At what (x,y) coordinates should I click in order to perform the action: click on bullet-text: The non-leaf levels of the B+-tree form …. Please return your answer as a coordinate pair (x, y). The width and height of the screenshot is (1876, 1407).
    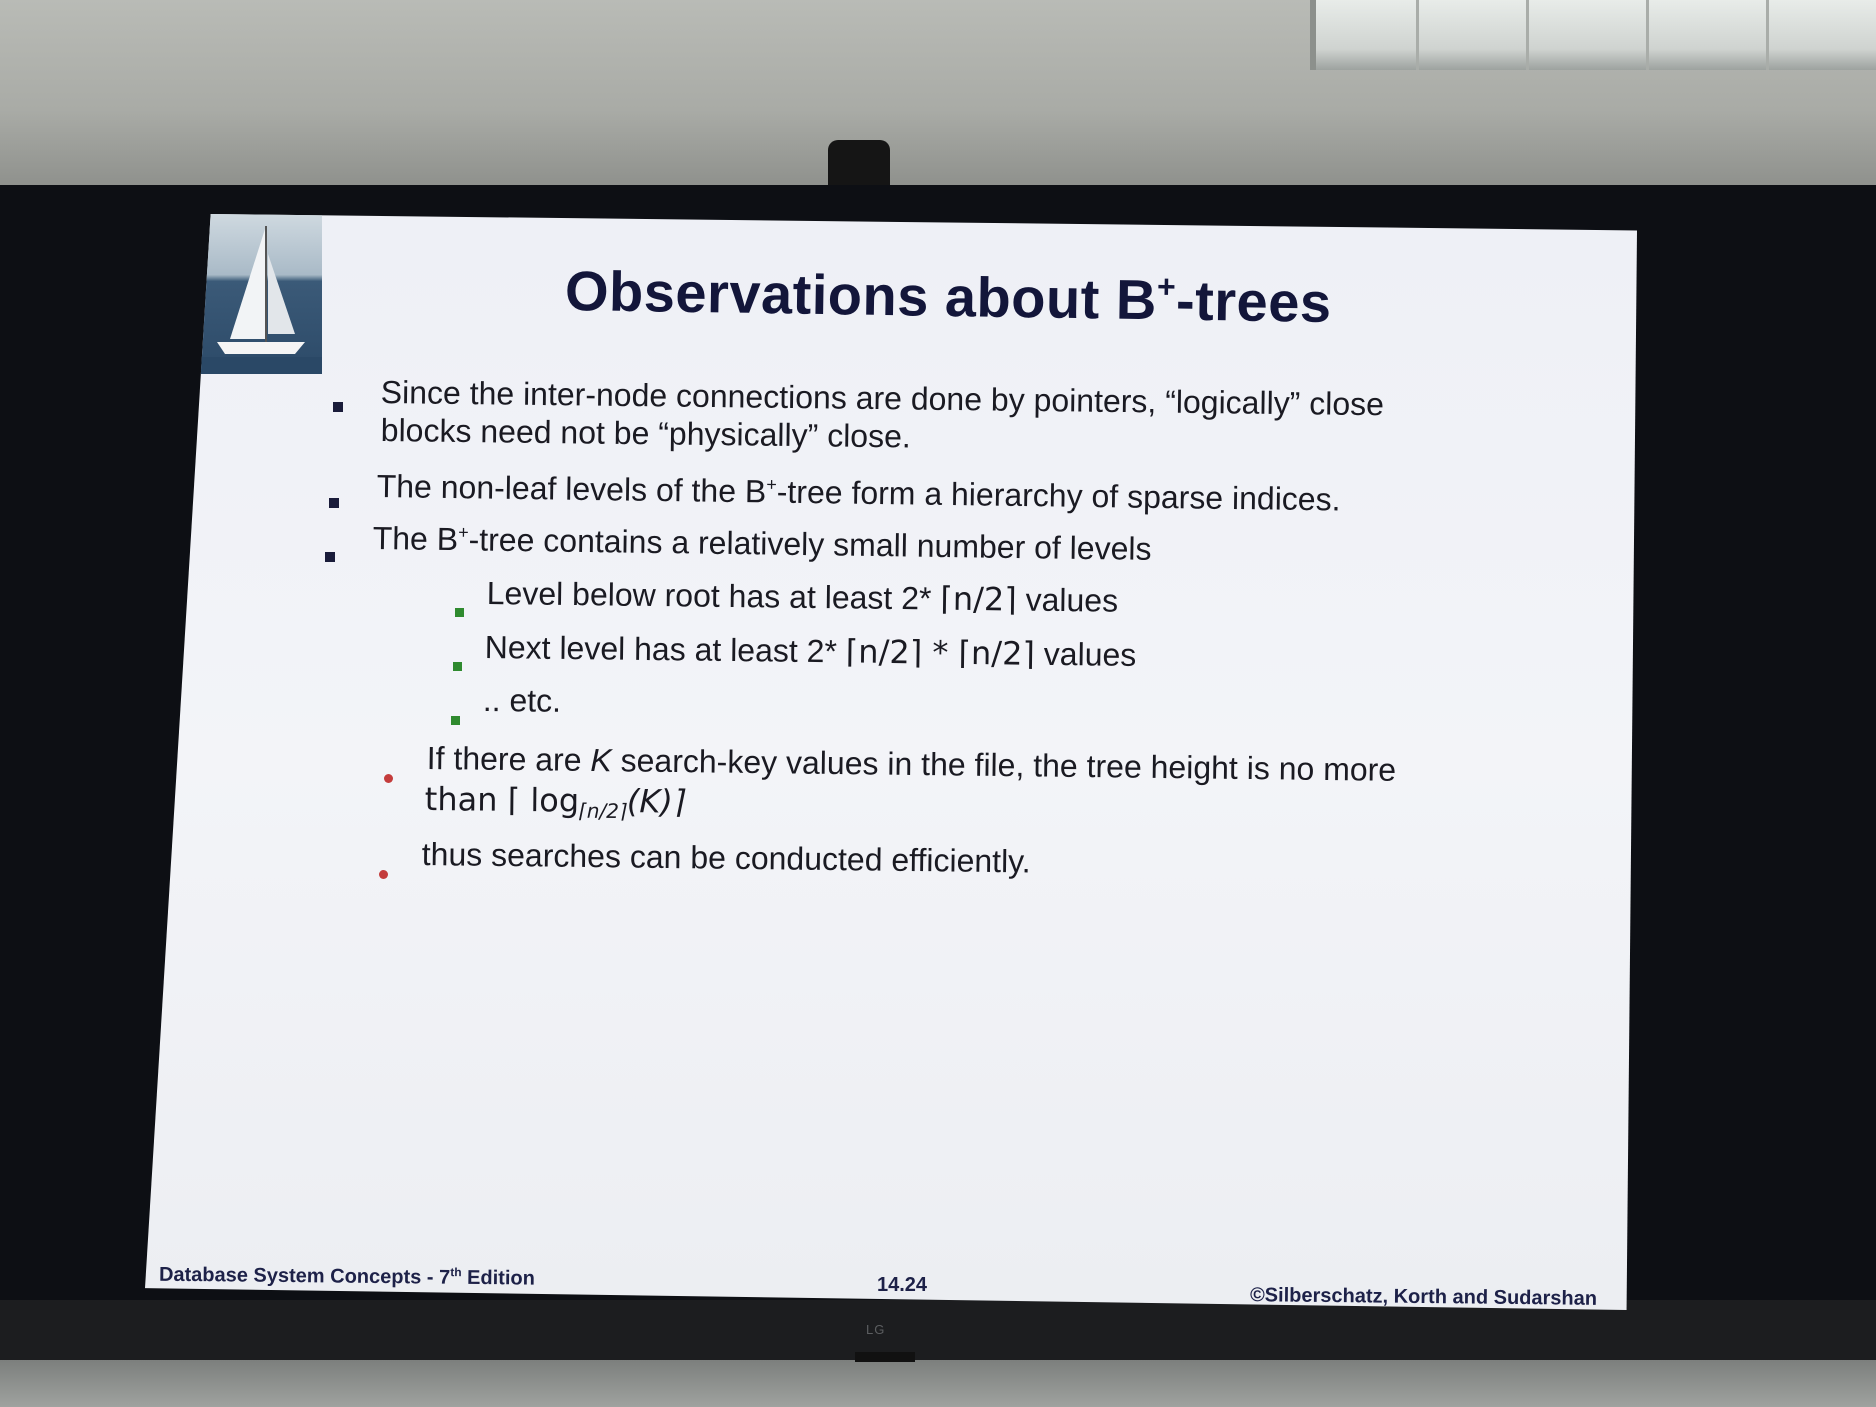
    Looking at the image, I should click on (858, 493).